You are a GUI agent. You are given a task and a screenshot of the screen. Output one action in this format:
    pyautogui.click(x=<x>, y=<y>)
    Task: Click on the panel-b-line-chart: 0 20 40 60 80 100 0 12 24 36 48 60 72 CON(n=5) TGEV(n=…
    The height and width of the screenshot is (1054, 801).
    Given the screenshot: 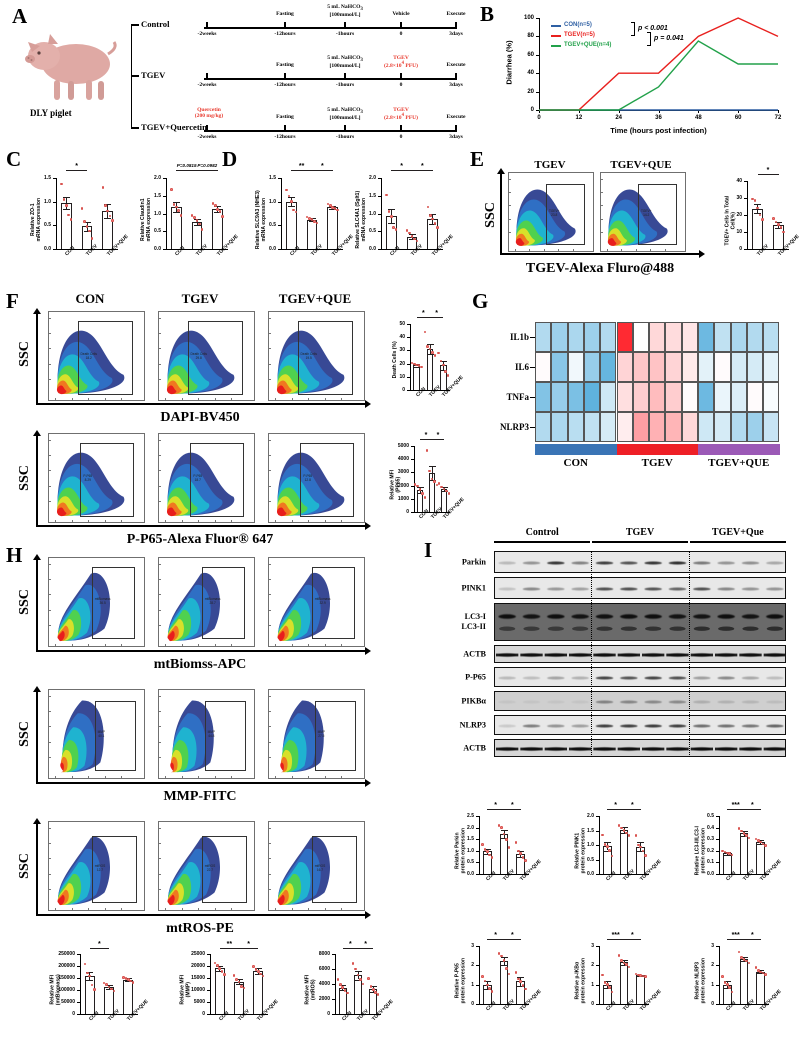 What is the action you would take?
    pyautogui.click(x=647, y=74)
    